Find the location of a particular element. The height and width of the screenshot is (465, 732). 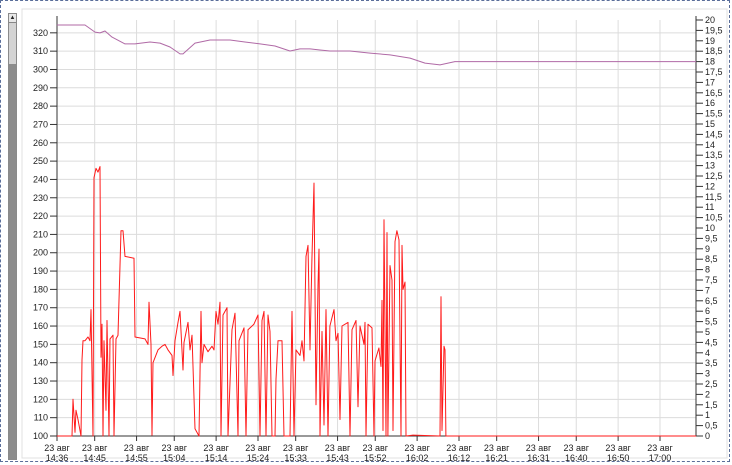

y-right-tick-label: 16,5 is located at coordinates (714, 93).